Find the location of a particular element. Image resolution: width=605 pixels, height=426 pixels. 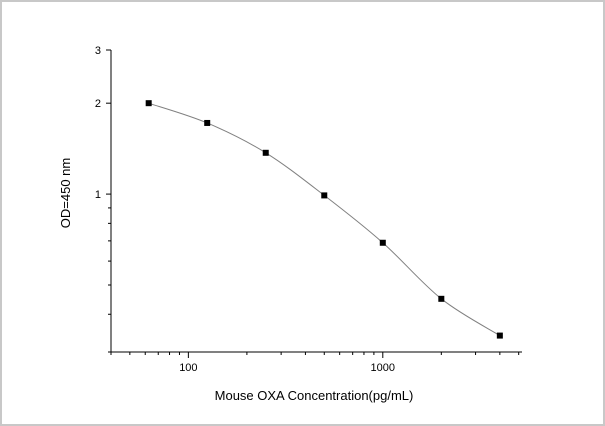

y-tick-label: 1 is located at coordinates (98, 195).